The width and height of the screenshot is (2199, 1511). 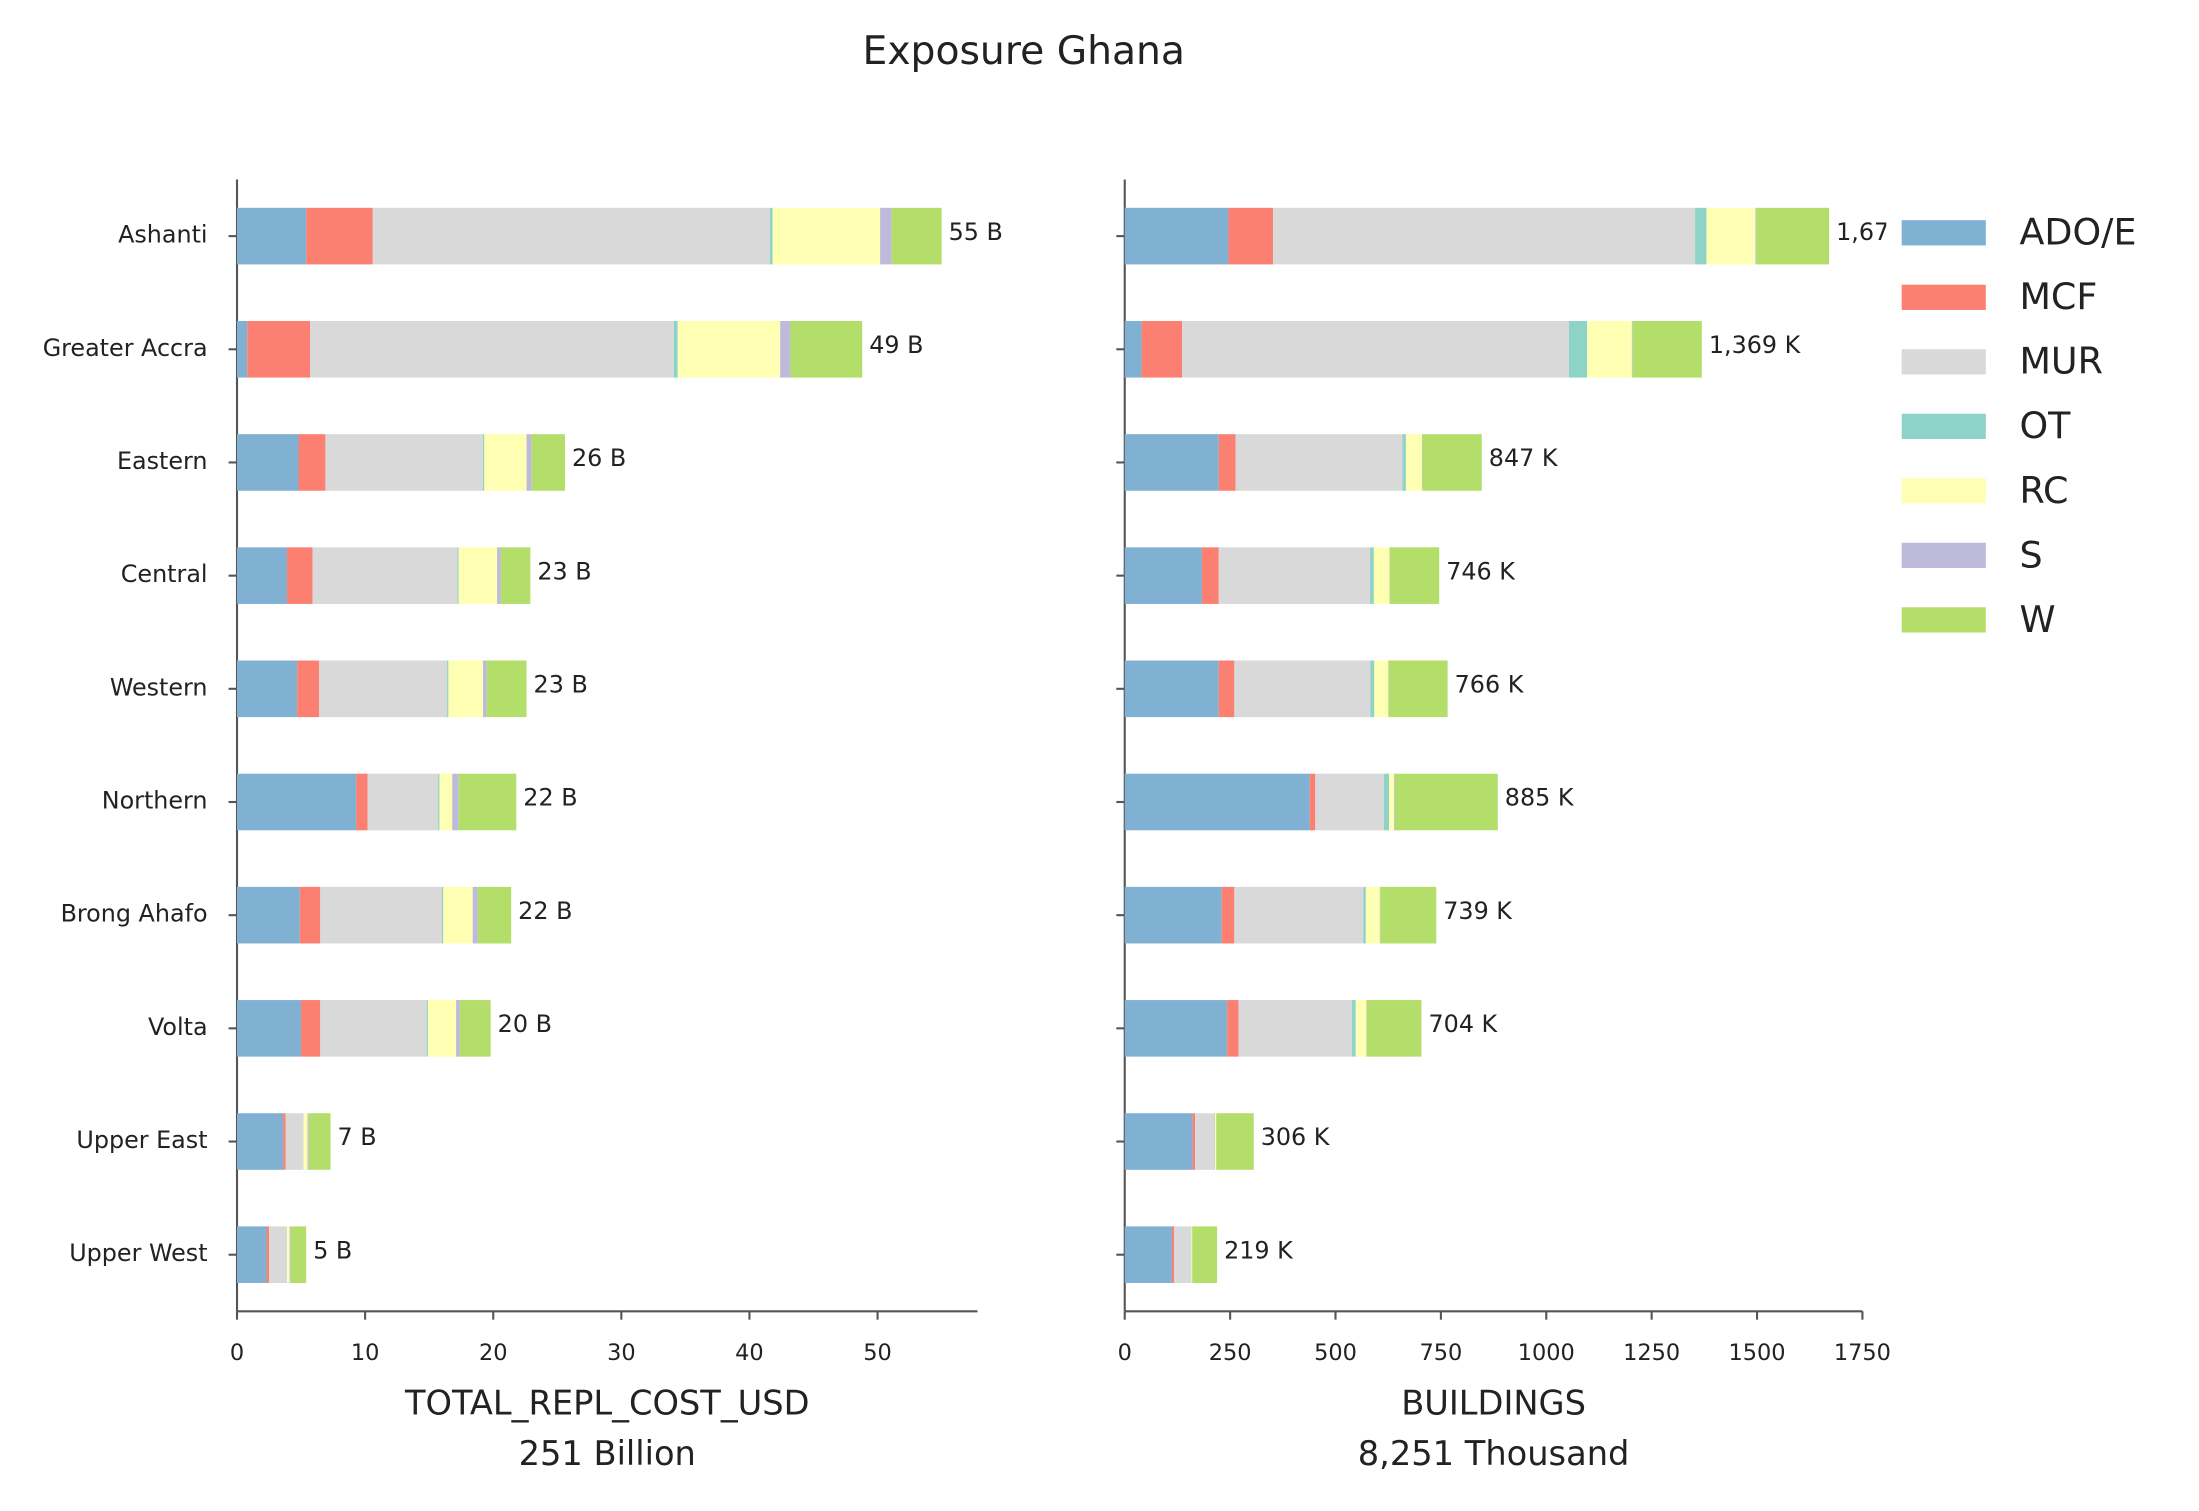 What do you see at coordinates (1481, 571) in the screenshot?
I see `total-label: 746 K` at bounding box center [1481, 571].